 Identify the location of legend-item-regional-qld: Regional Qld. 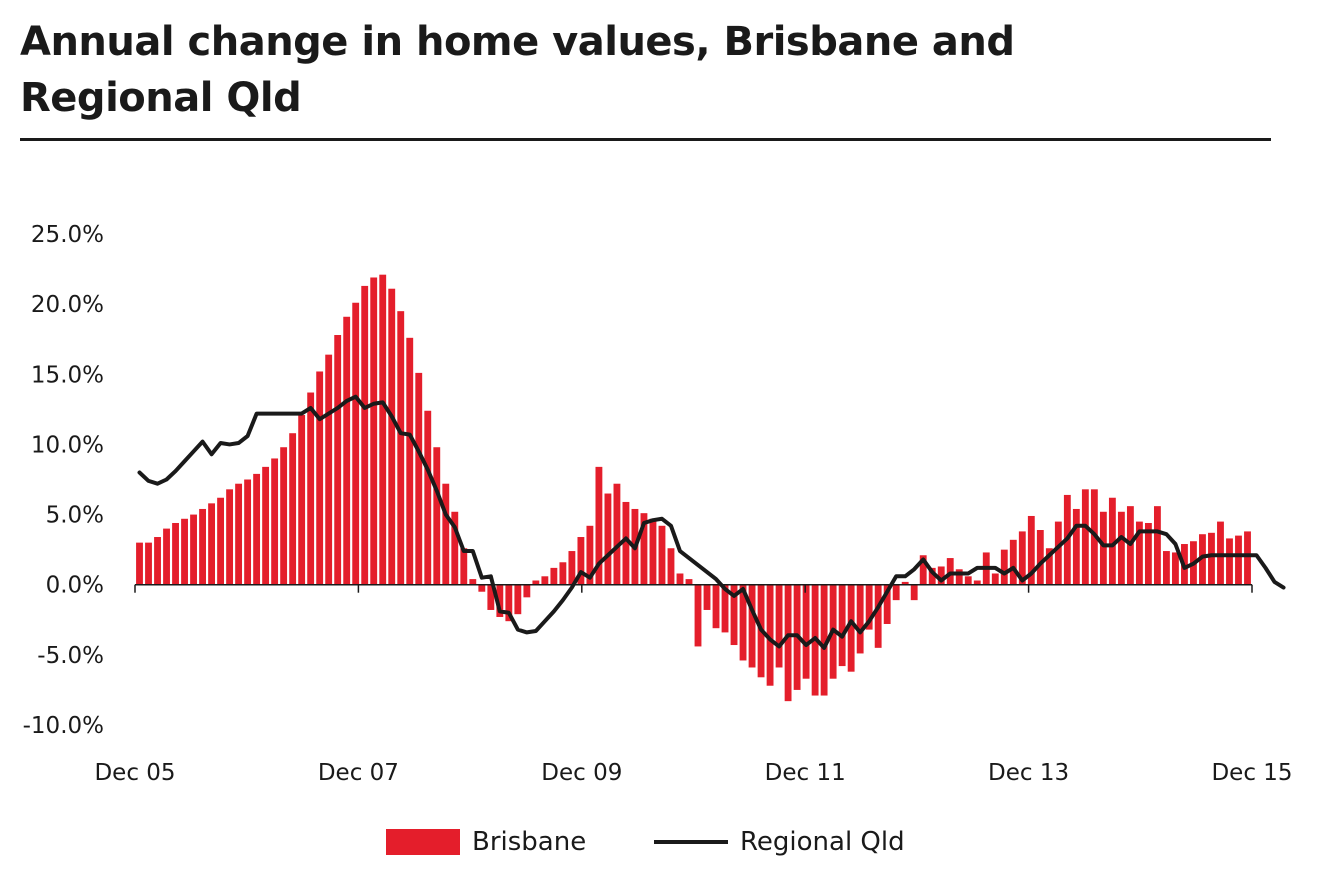
(779, 842).